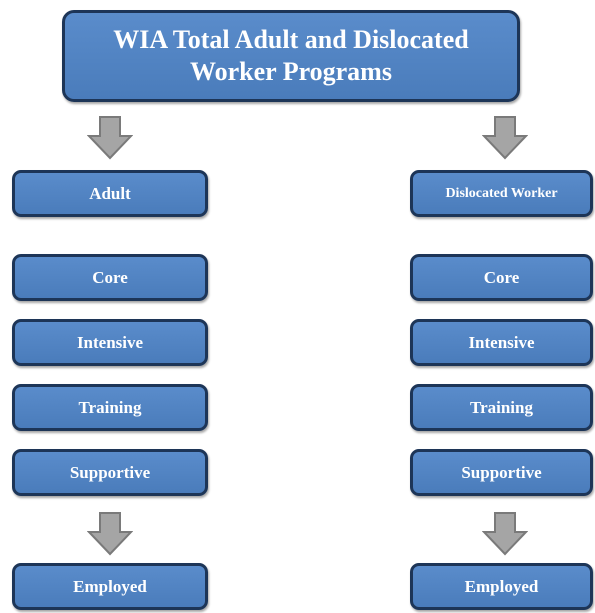 The height and width of the screenshot is (613, 595). I want to click on header-box: Dislocated Worker, so click(501, 193).